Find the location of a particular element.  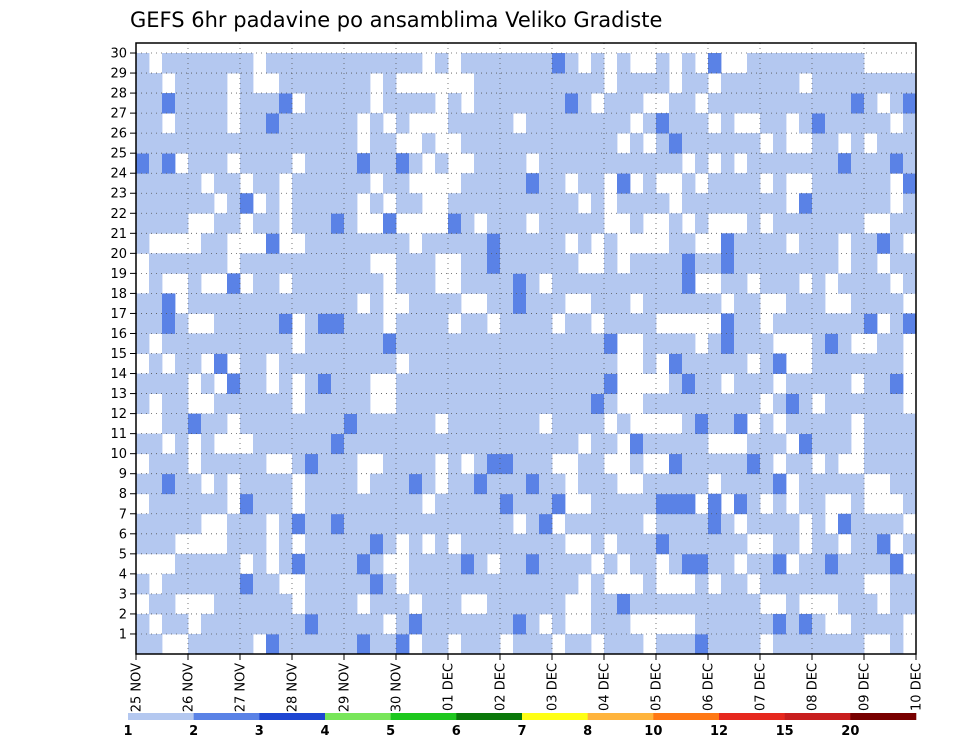

y-tick-label: 15 is located at coordinates (118, 354).